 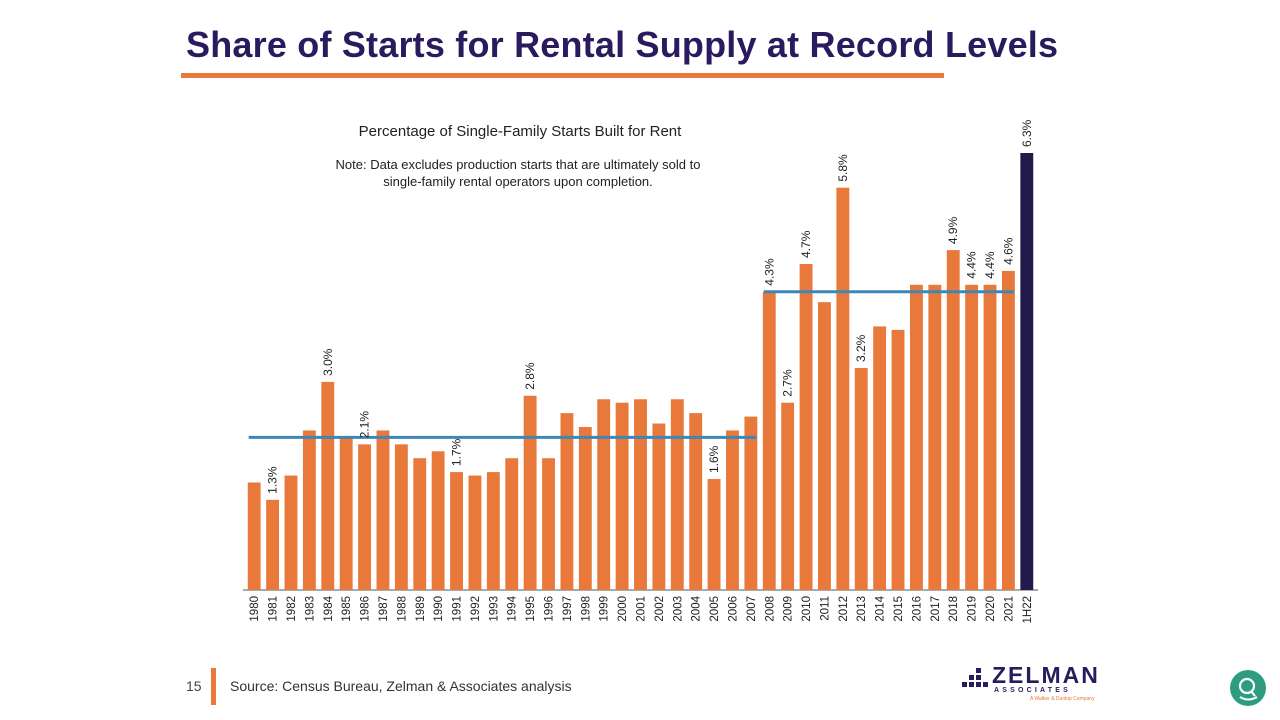 What do you see at coordinates (751, 503) in the screenshot?
I see `bar-2007` at bounding box center [751, 503].